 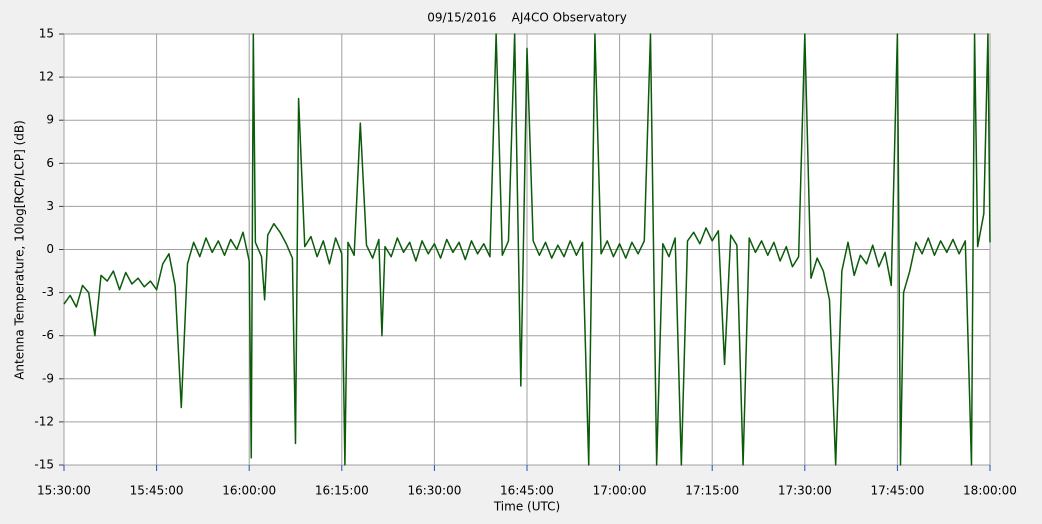 What do you see at coordinates (20, 250) in the screenshot?
I see `y-axis-label: Antenna Temperature, 10log[RCP/LCP] (dB)` at bounding box center [20, 250].